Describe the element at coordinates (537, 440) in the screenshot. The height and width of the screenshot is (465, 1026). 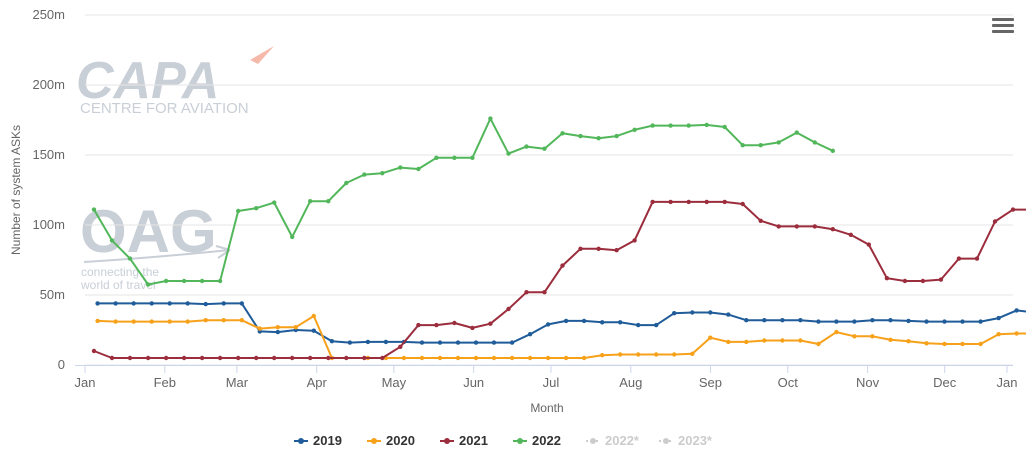
I see `legend-item-2022: 2022` at that location.